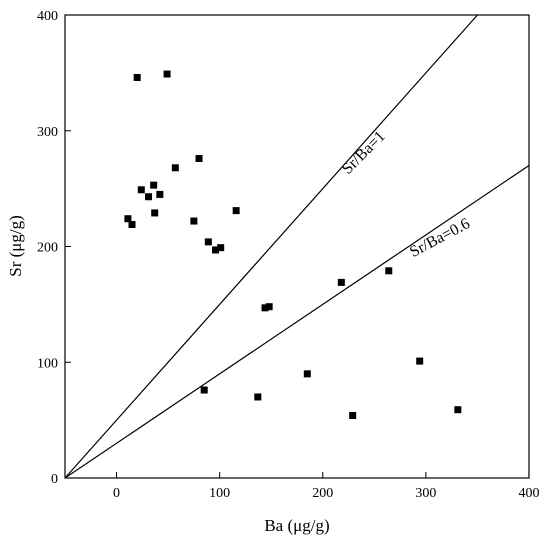 This screenshot has height=542, width=550. What do you see at coordinates (47, 132) in the screenshot?
I see `y-tick-label: 300` at bounding box center [47, 132].